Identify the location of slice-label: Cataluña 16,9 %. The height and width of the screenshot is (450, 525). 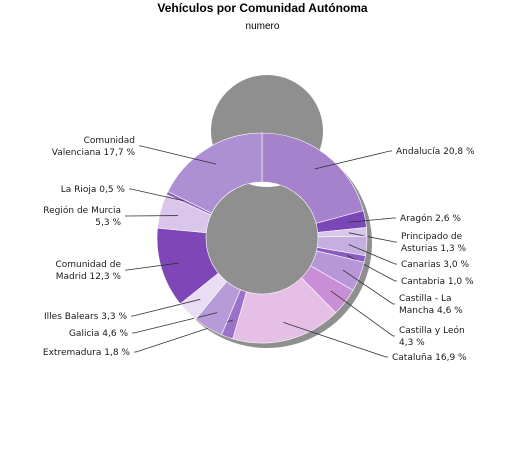
(429, 358).